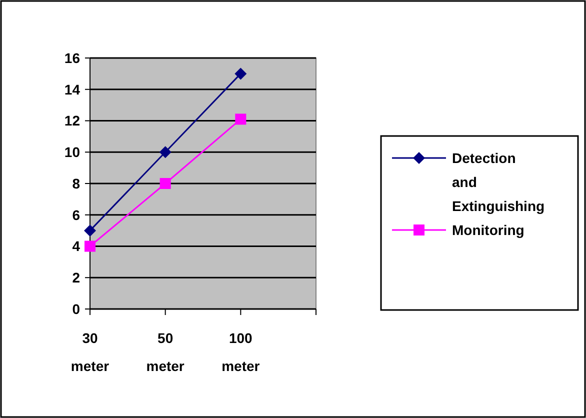 The height and width of the screenshot is (418, 586). Describe the element at coordinates (76, 278) in the screenshot. I see `y-tick-label: 2` at that location.